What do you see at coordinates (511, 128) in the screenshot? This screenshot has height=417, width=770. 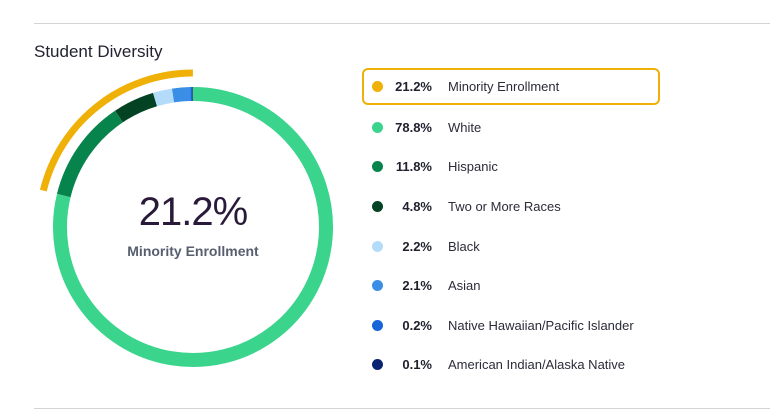 I see `legend-item-white: 78.8% White` at bounding box center [511, 128].